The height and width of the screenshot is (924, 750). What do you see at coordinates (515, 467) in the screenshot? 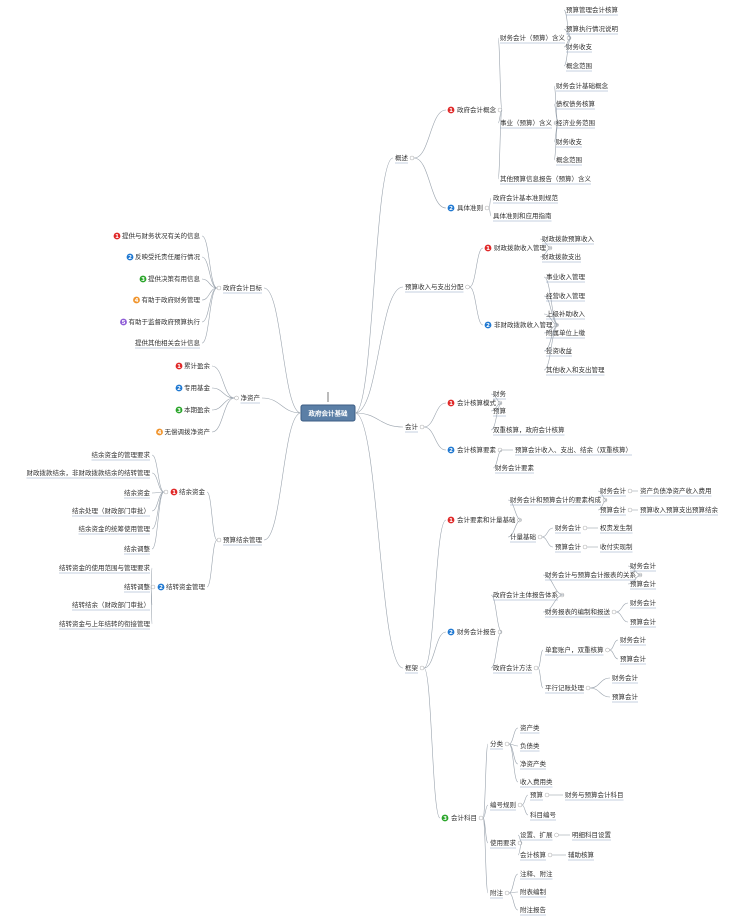
I see `node-label: 财务会计要素` at bounding box center [515, 467].